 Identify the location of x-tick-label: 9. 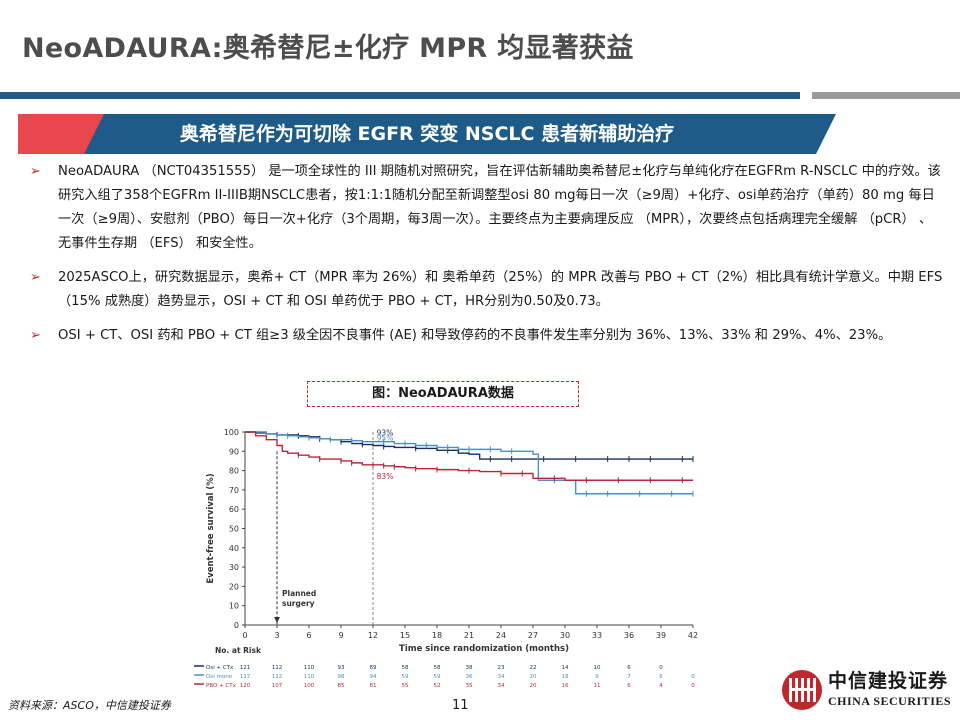
(340, 635).